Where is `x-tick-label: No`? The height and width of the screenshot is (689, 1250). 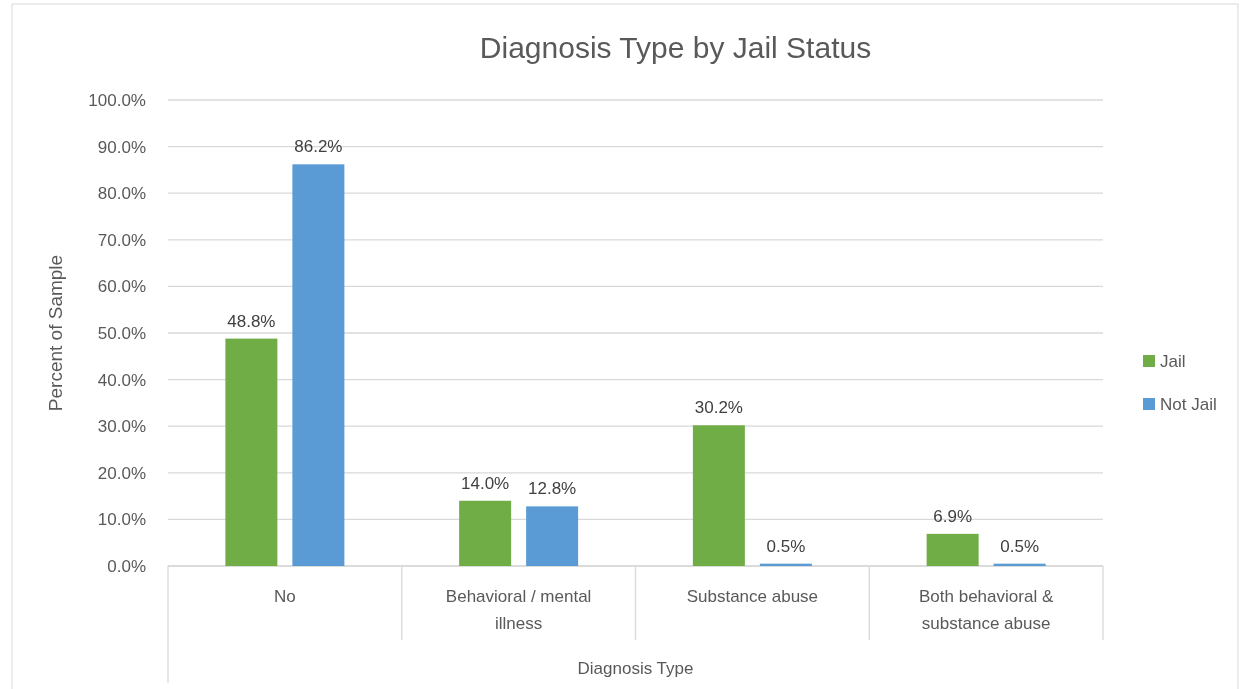
x-tick-label: No is located at coordinates (285, 596).